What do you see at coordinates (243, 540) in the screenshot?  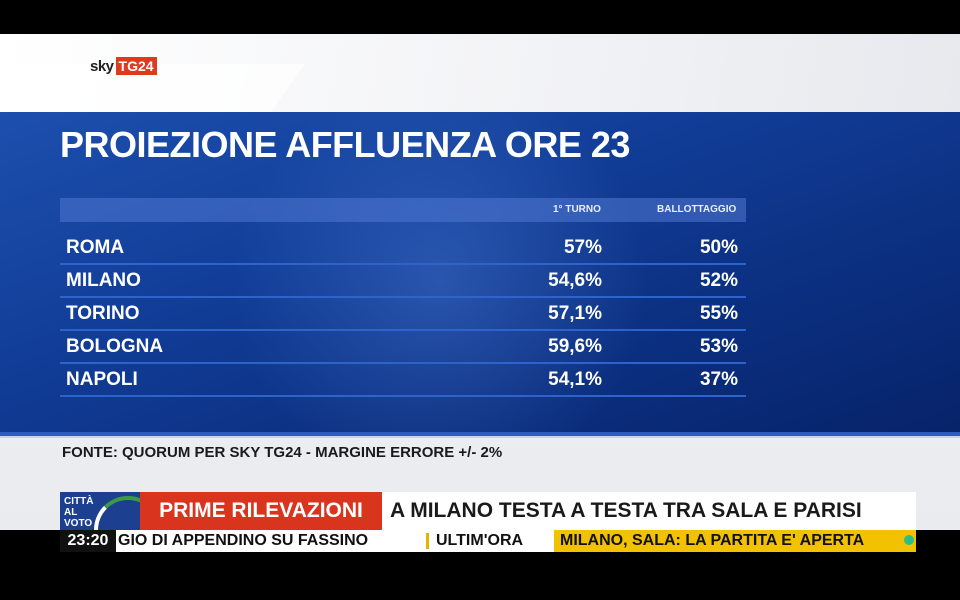 I see `crawl-previous-item: GIO DI APPENDINO SU FASSINO` at bounding box center [243, 540].